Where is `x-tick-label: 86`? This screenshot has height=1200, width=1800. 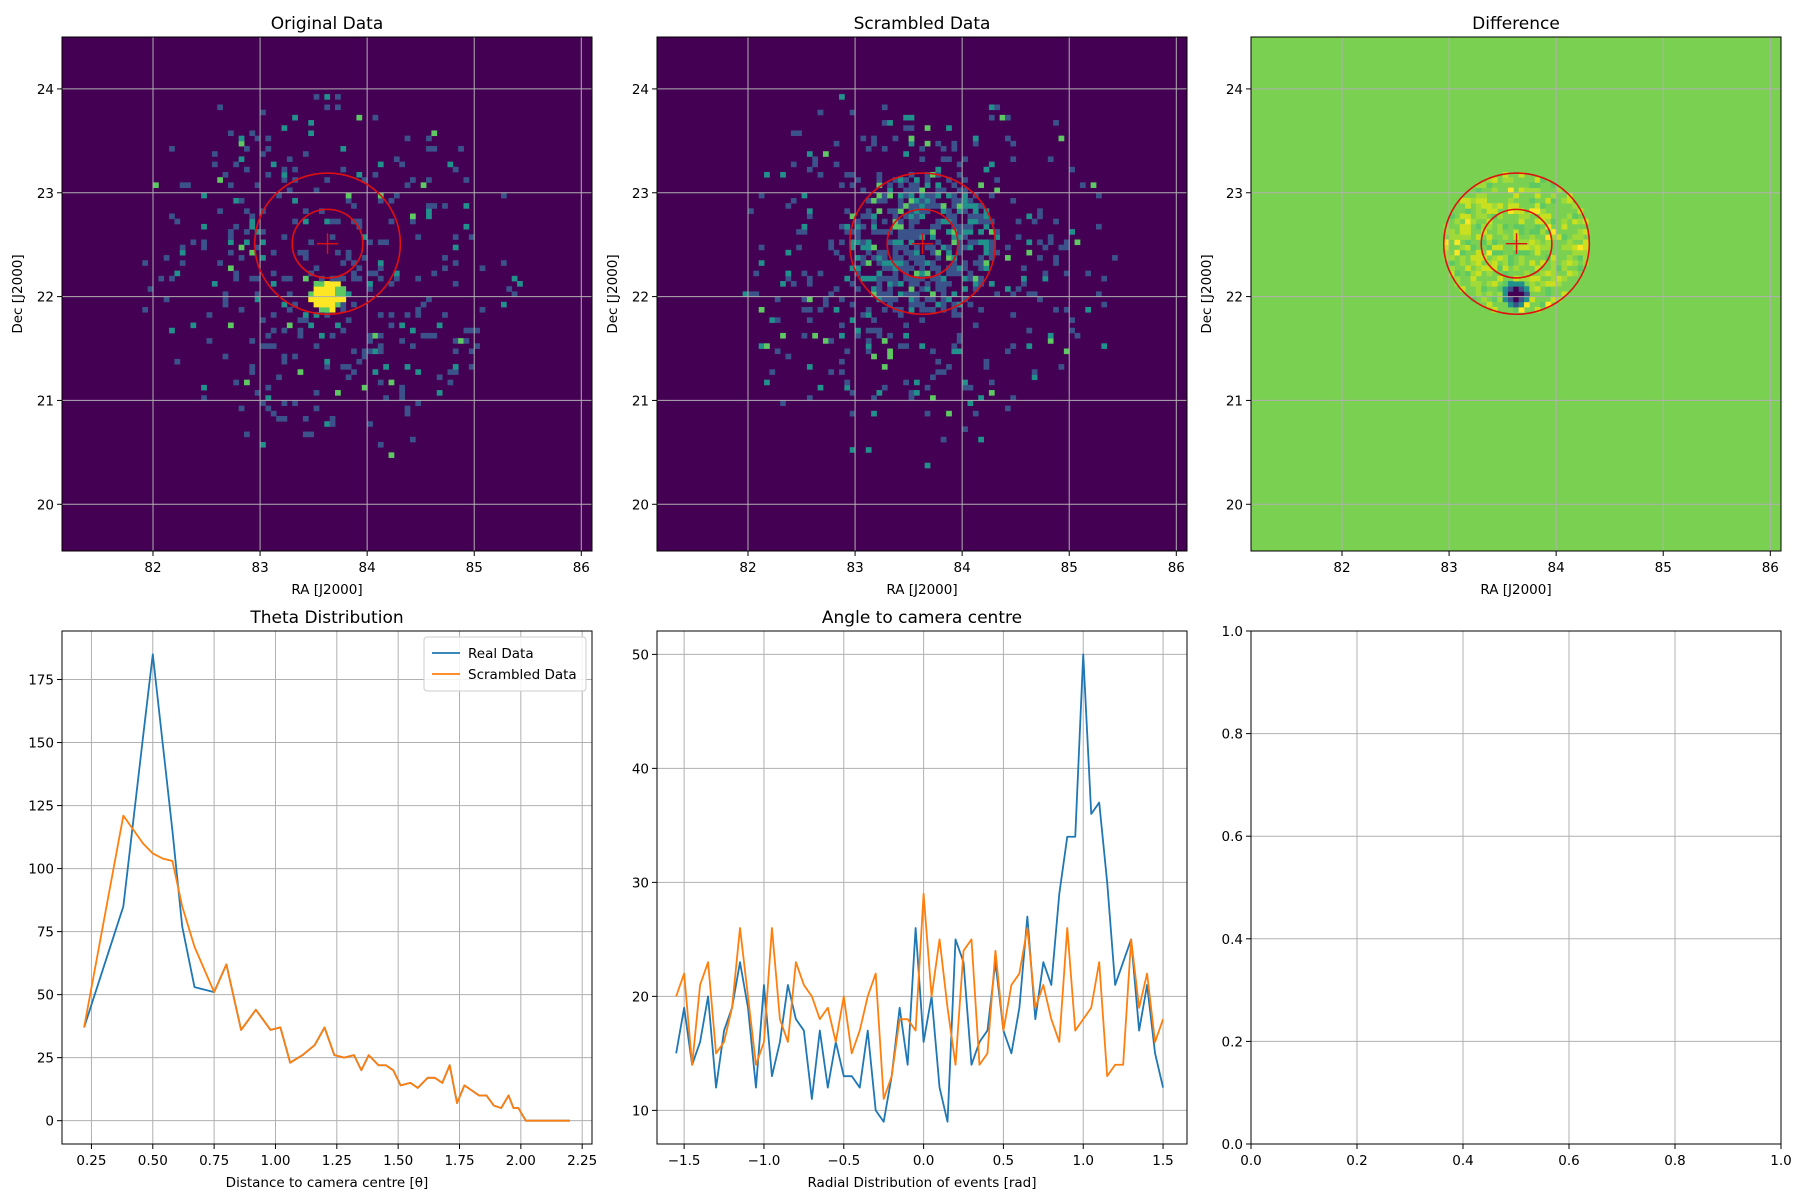 x-tick-label: 86 is located at coordinates (1770, 568).